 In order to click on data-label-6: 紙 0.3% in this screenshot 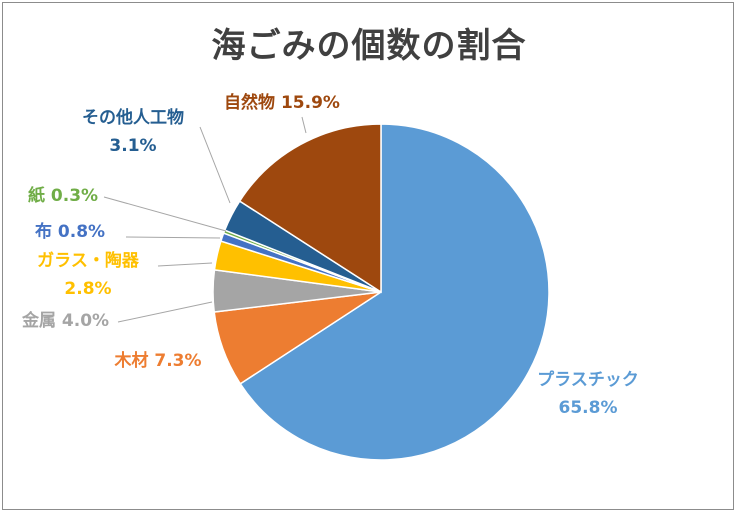, I will do `click(63, 195)`.